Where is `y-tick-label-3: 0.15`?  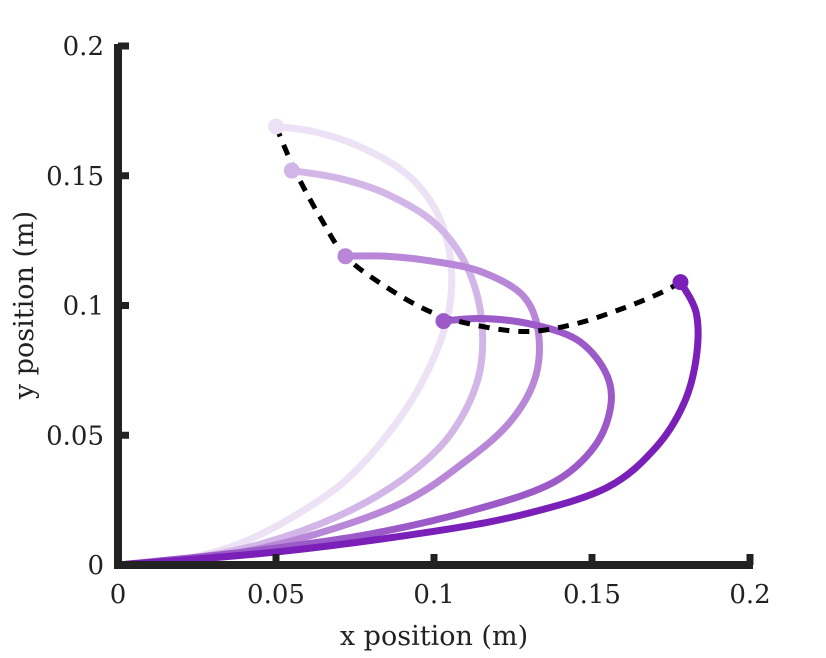
y-tick-label-3: 0.15 is located at coordinates (75, 177).